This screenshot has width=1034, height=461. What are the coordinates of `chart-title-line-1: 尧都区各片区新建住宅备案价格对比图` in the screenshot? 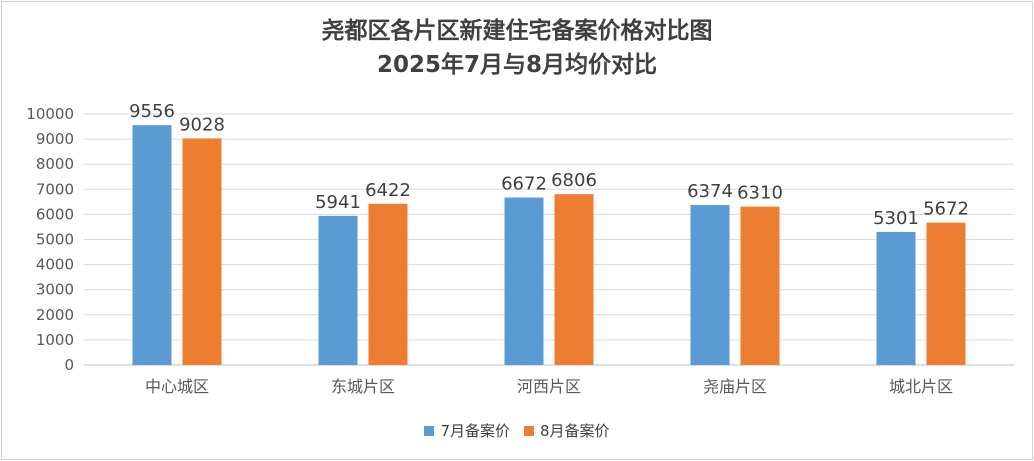 It's located at (517, 31).